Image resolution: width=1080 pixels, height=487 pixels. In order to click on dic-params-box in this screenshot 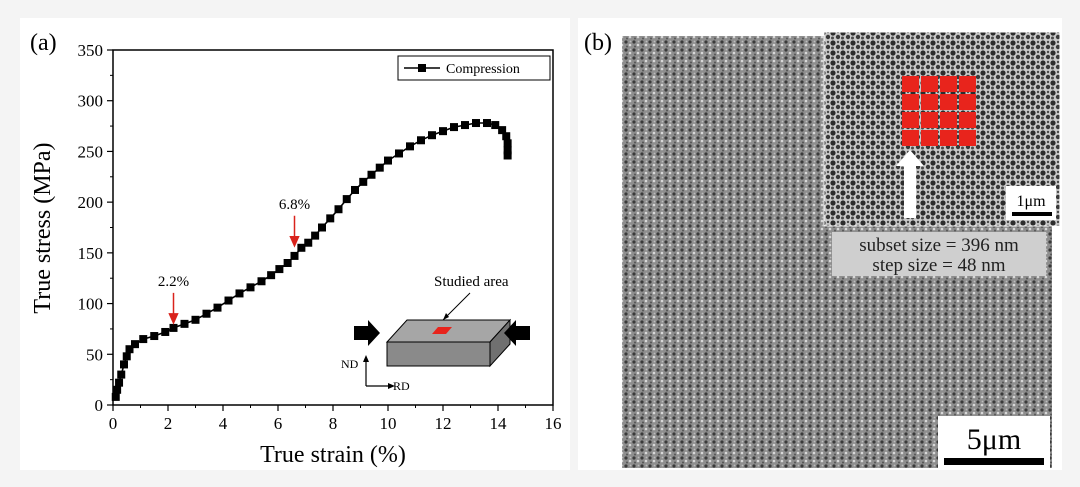, I will do `click(939, 254)`.